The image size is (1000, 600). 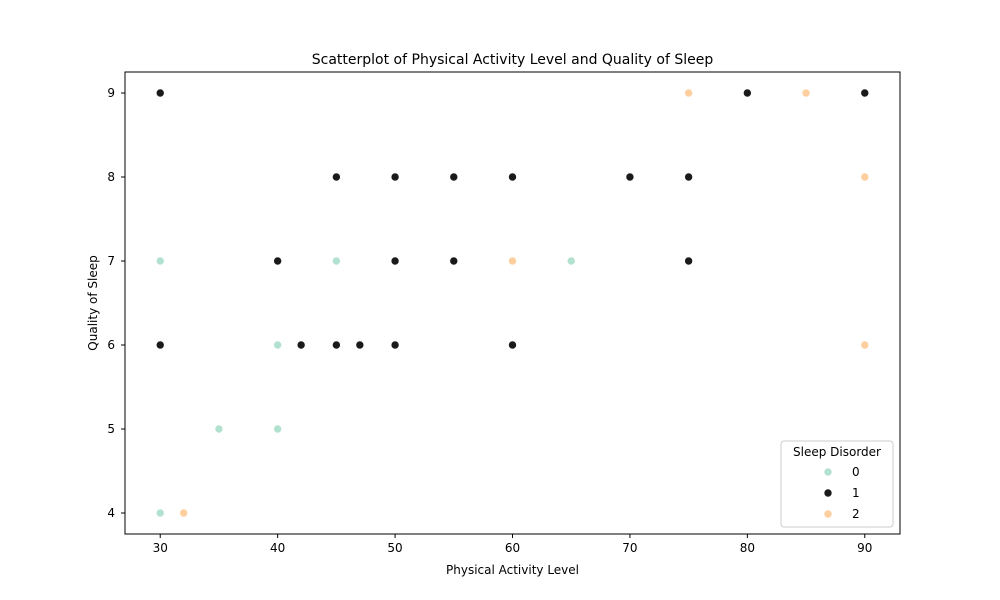 What do you see at coordinates (856, 472) in the screenshot?
I see `legend-label: 0` at bounding box center [856, 472].